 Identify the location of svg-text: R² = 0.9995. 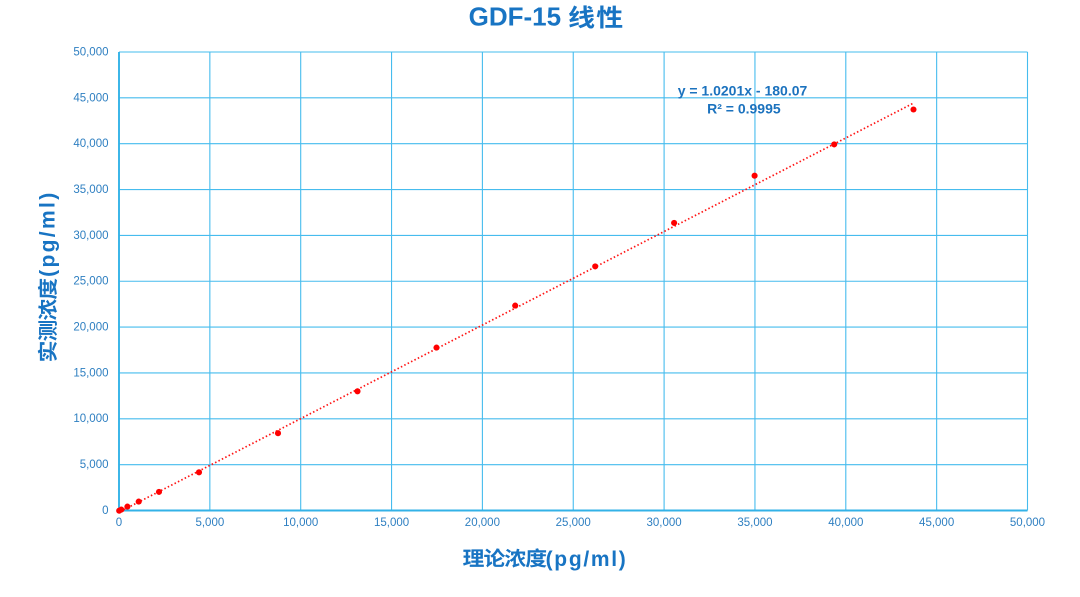
(744, 108).